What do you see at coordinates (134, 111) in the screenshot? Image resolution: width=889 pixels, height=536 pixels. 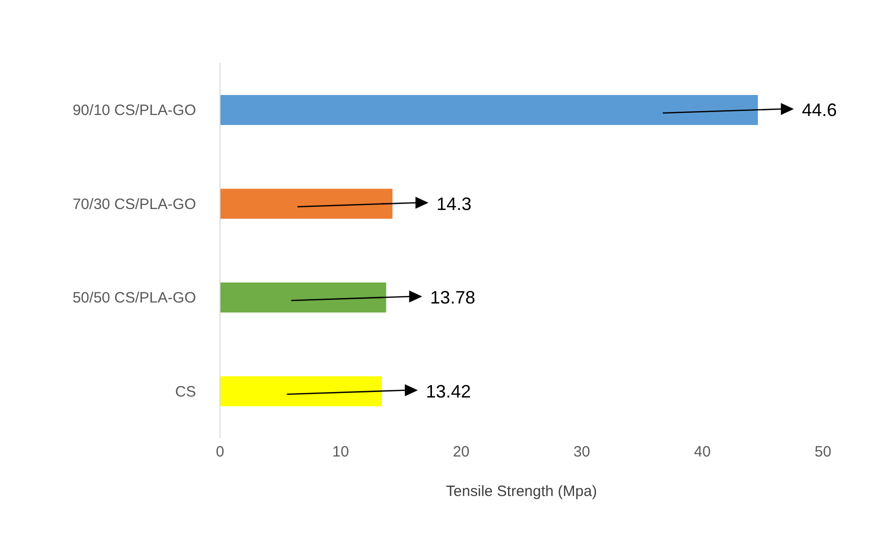 I see `y-tick-label: 90/10 CS/PLA-GO` at bounding box center [134, 111].